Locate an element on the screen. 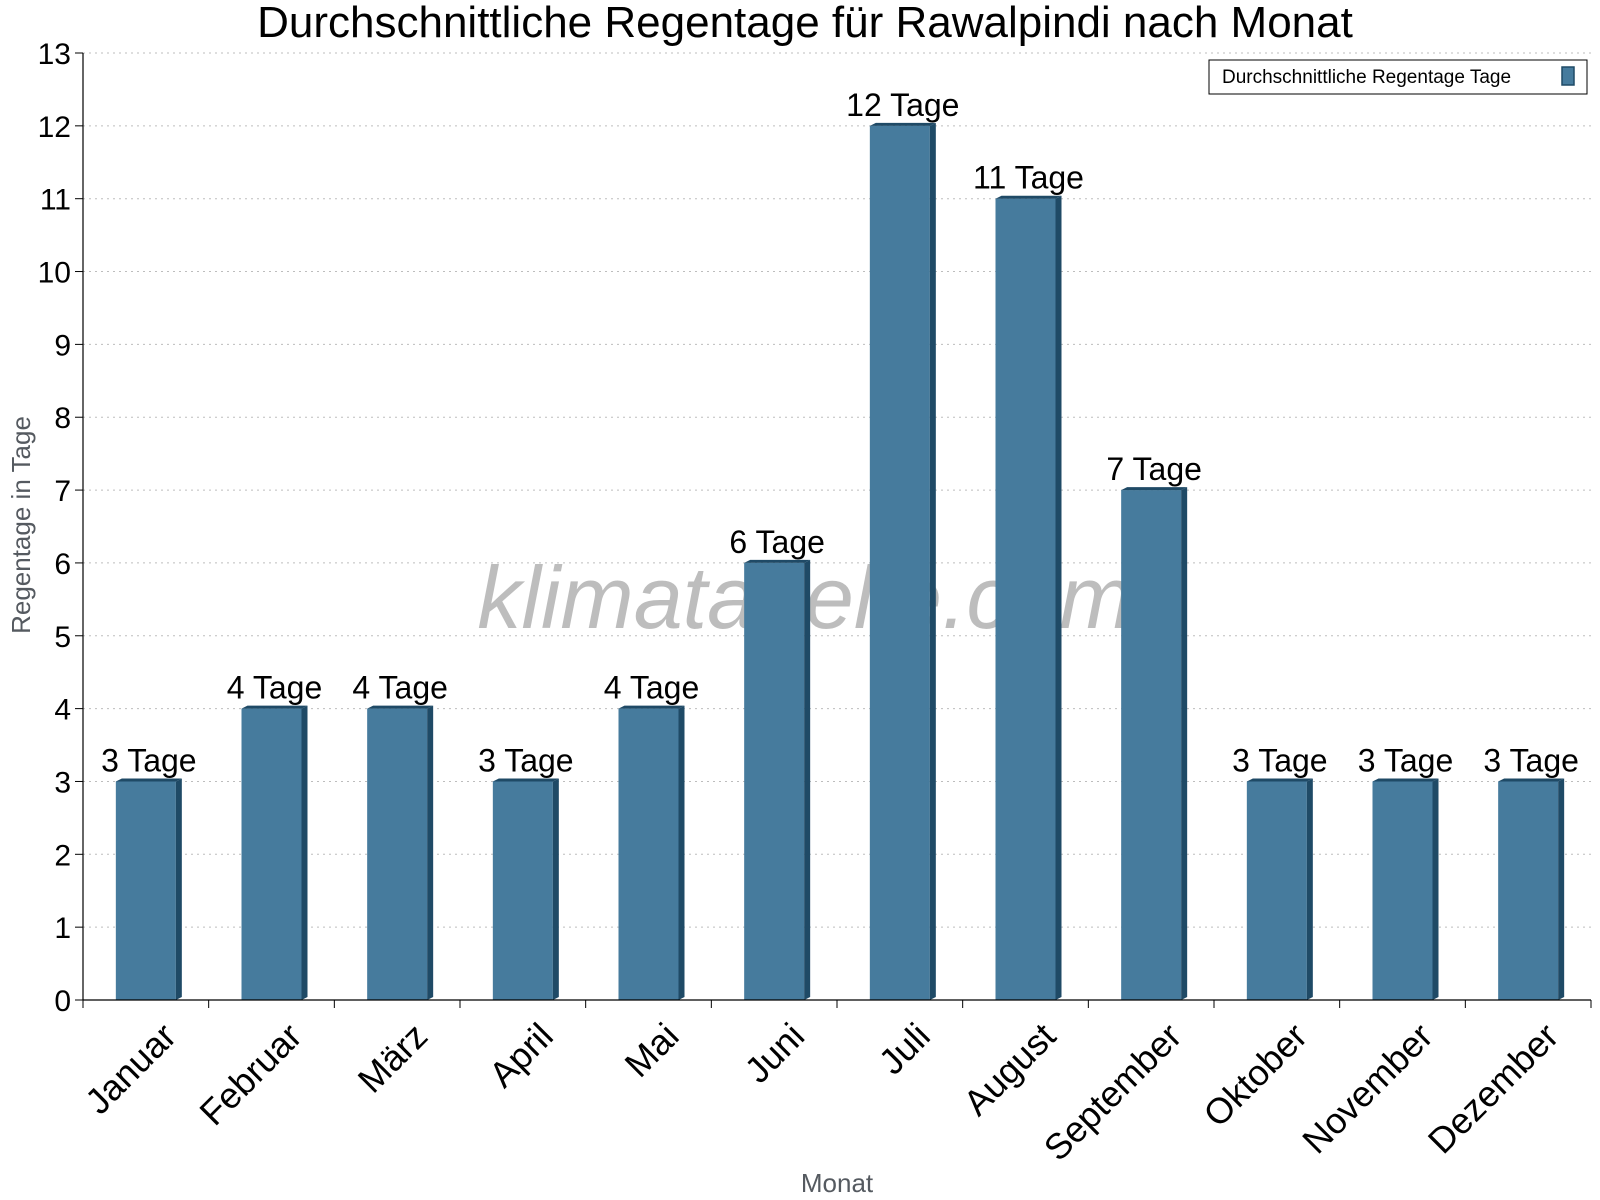 The width and height of the screenshot is (1600, 1200). y-axis-title: Regentage in Tage is located at coordinates (21, 525).